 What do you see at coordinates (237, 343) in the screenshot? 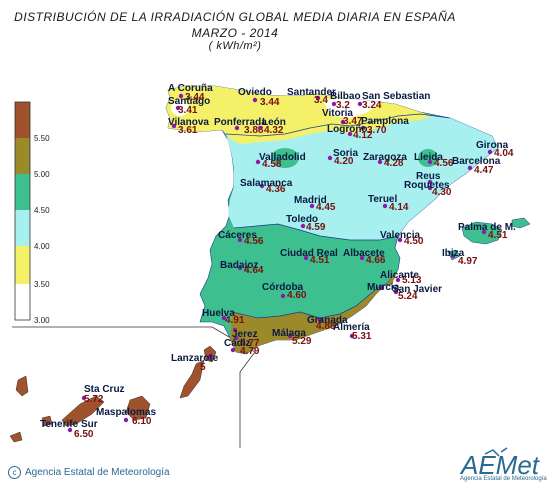
I see `station-name: Cádiz` at bounding box center [237, 343].